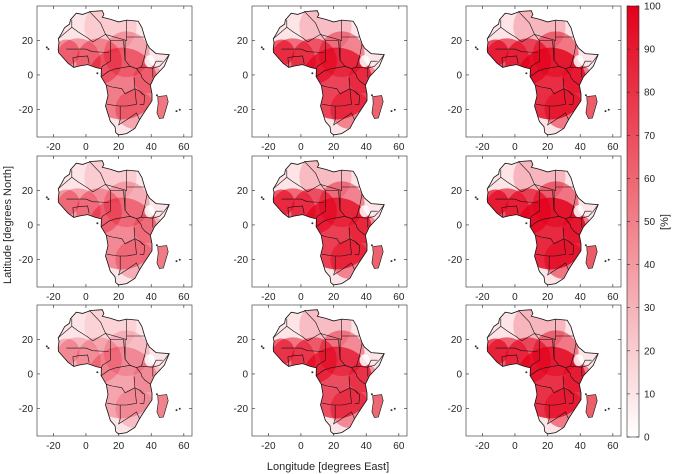 This screenshot has width=674, height=474. Describe the element at coordinates (665, 222) in the screenshot. I see `colorbar-label: [%]` at that location.